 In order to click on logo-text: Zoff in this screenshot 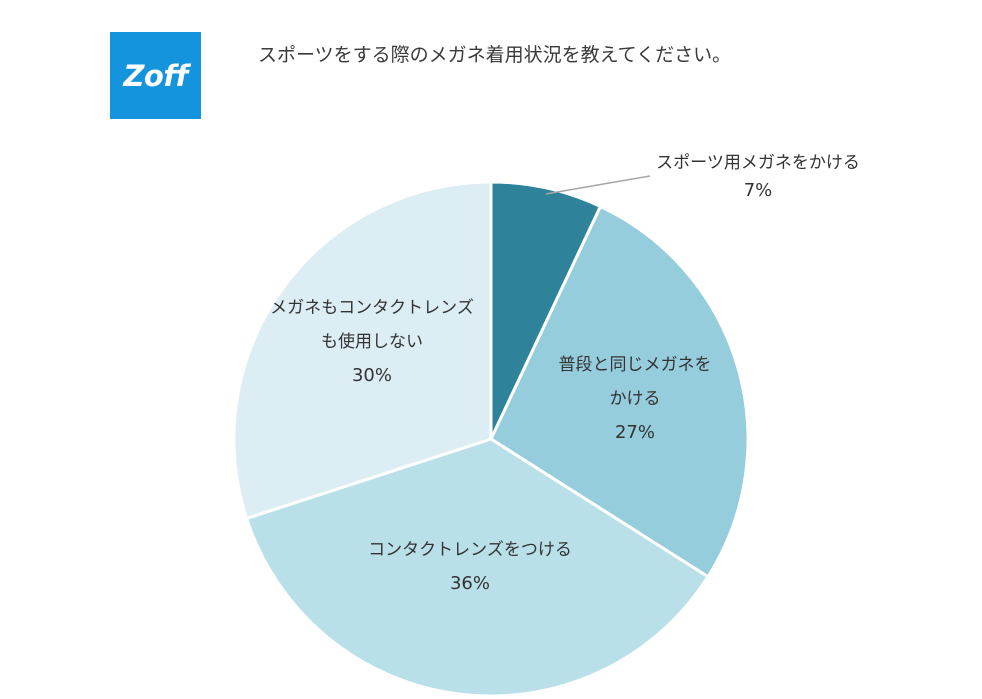, I will do `click(155, 75)`.